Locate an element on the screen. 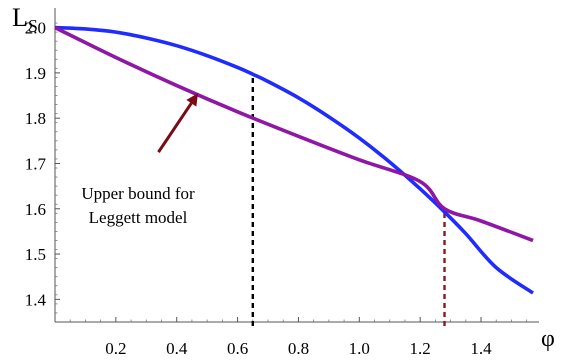 This screenshot has height=364, width=569. y-axis-label: LS is located at coordinates (25, 19).